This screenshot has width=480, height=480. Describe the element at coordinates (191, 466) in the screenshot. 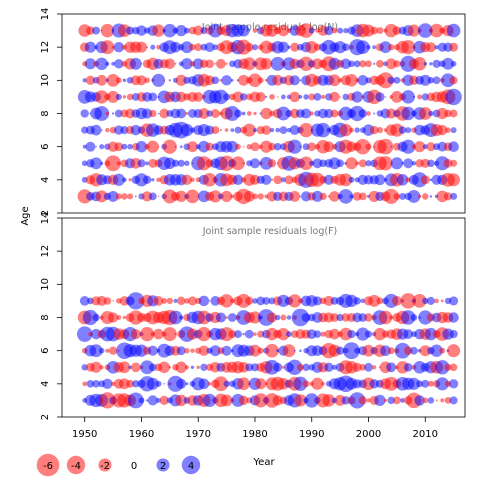

I see `legend-label: 4` at that location.